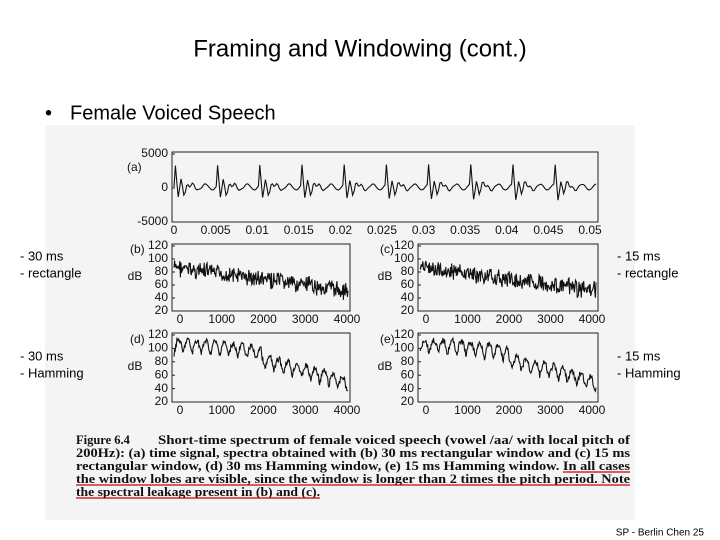 The image size is (720, 540). Describe the element at coordinates (590, 230) in the screenshot. I see `x-tick-label: 0.05` at that location.